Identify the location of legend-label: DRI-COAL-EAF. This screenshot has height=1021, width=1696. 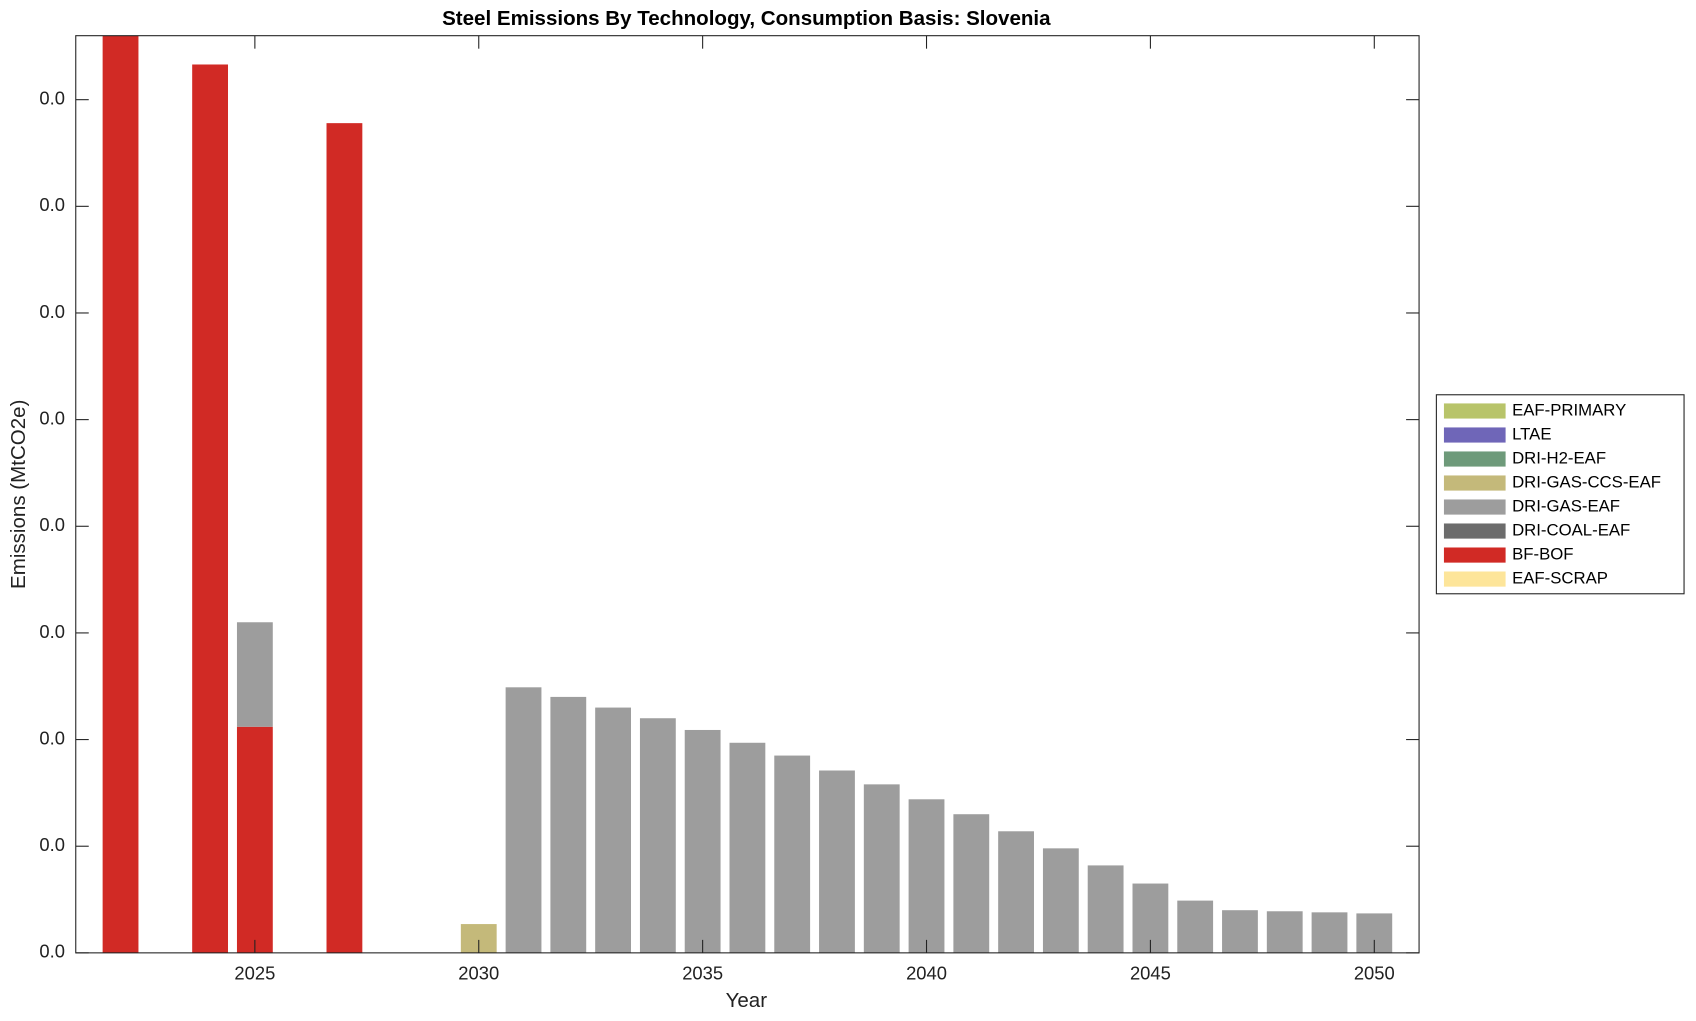
(1571, 529).